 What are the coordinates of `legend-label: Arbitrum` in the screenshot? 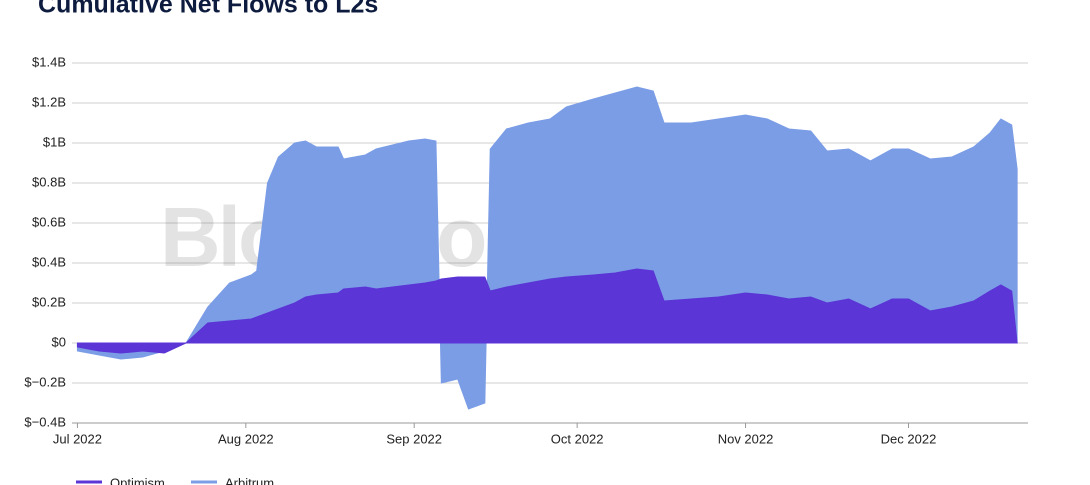 It's located at (249, 480).